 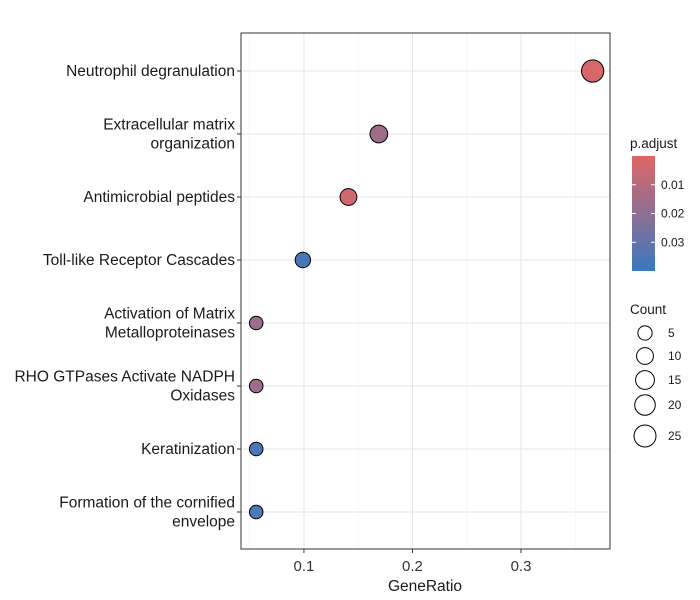 What do you see at coordinates (673, 185) in the screenshot?
I see `color-legend-tick-label: 0.01` at bounding box center [673, 185].